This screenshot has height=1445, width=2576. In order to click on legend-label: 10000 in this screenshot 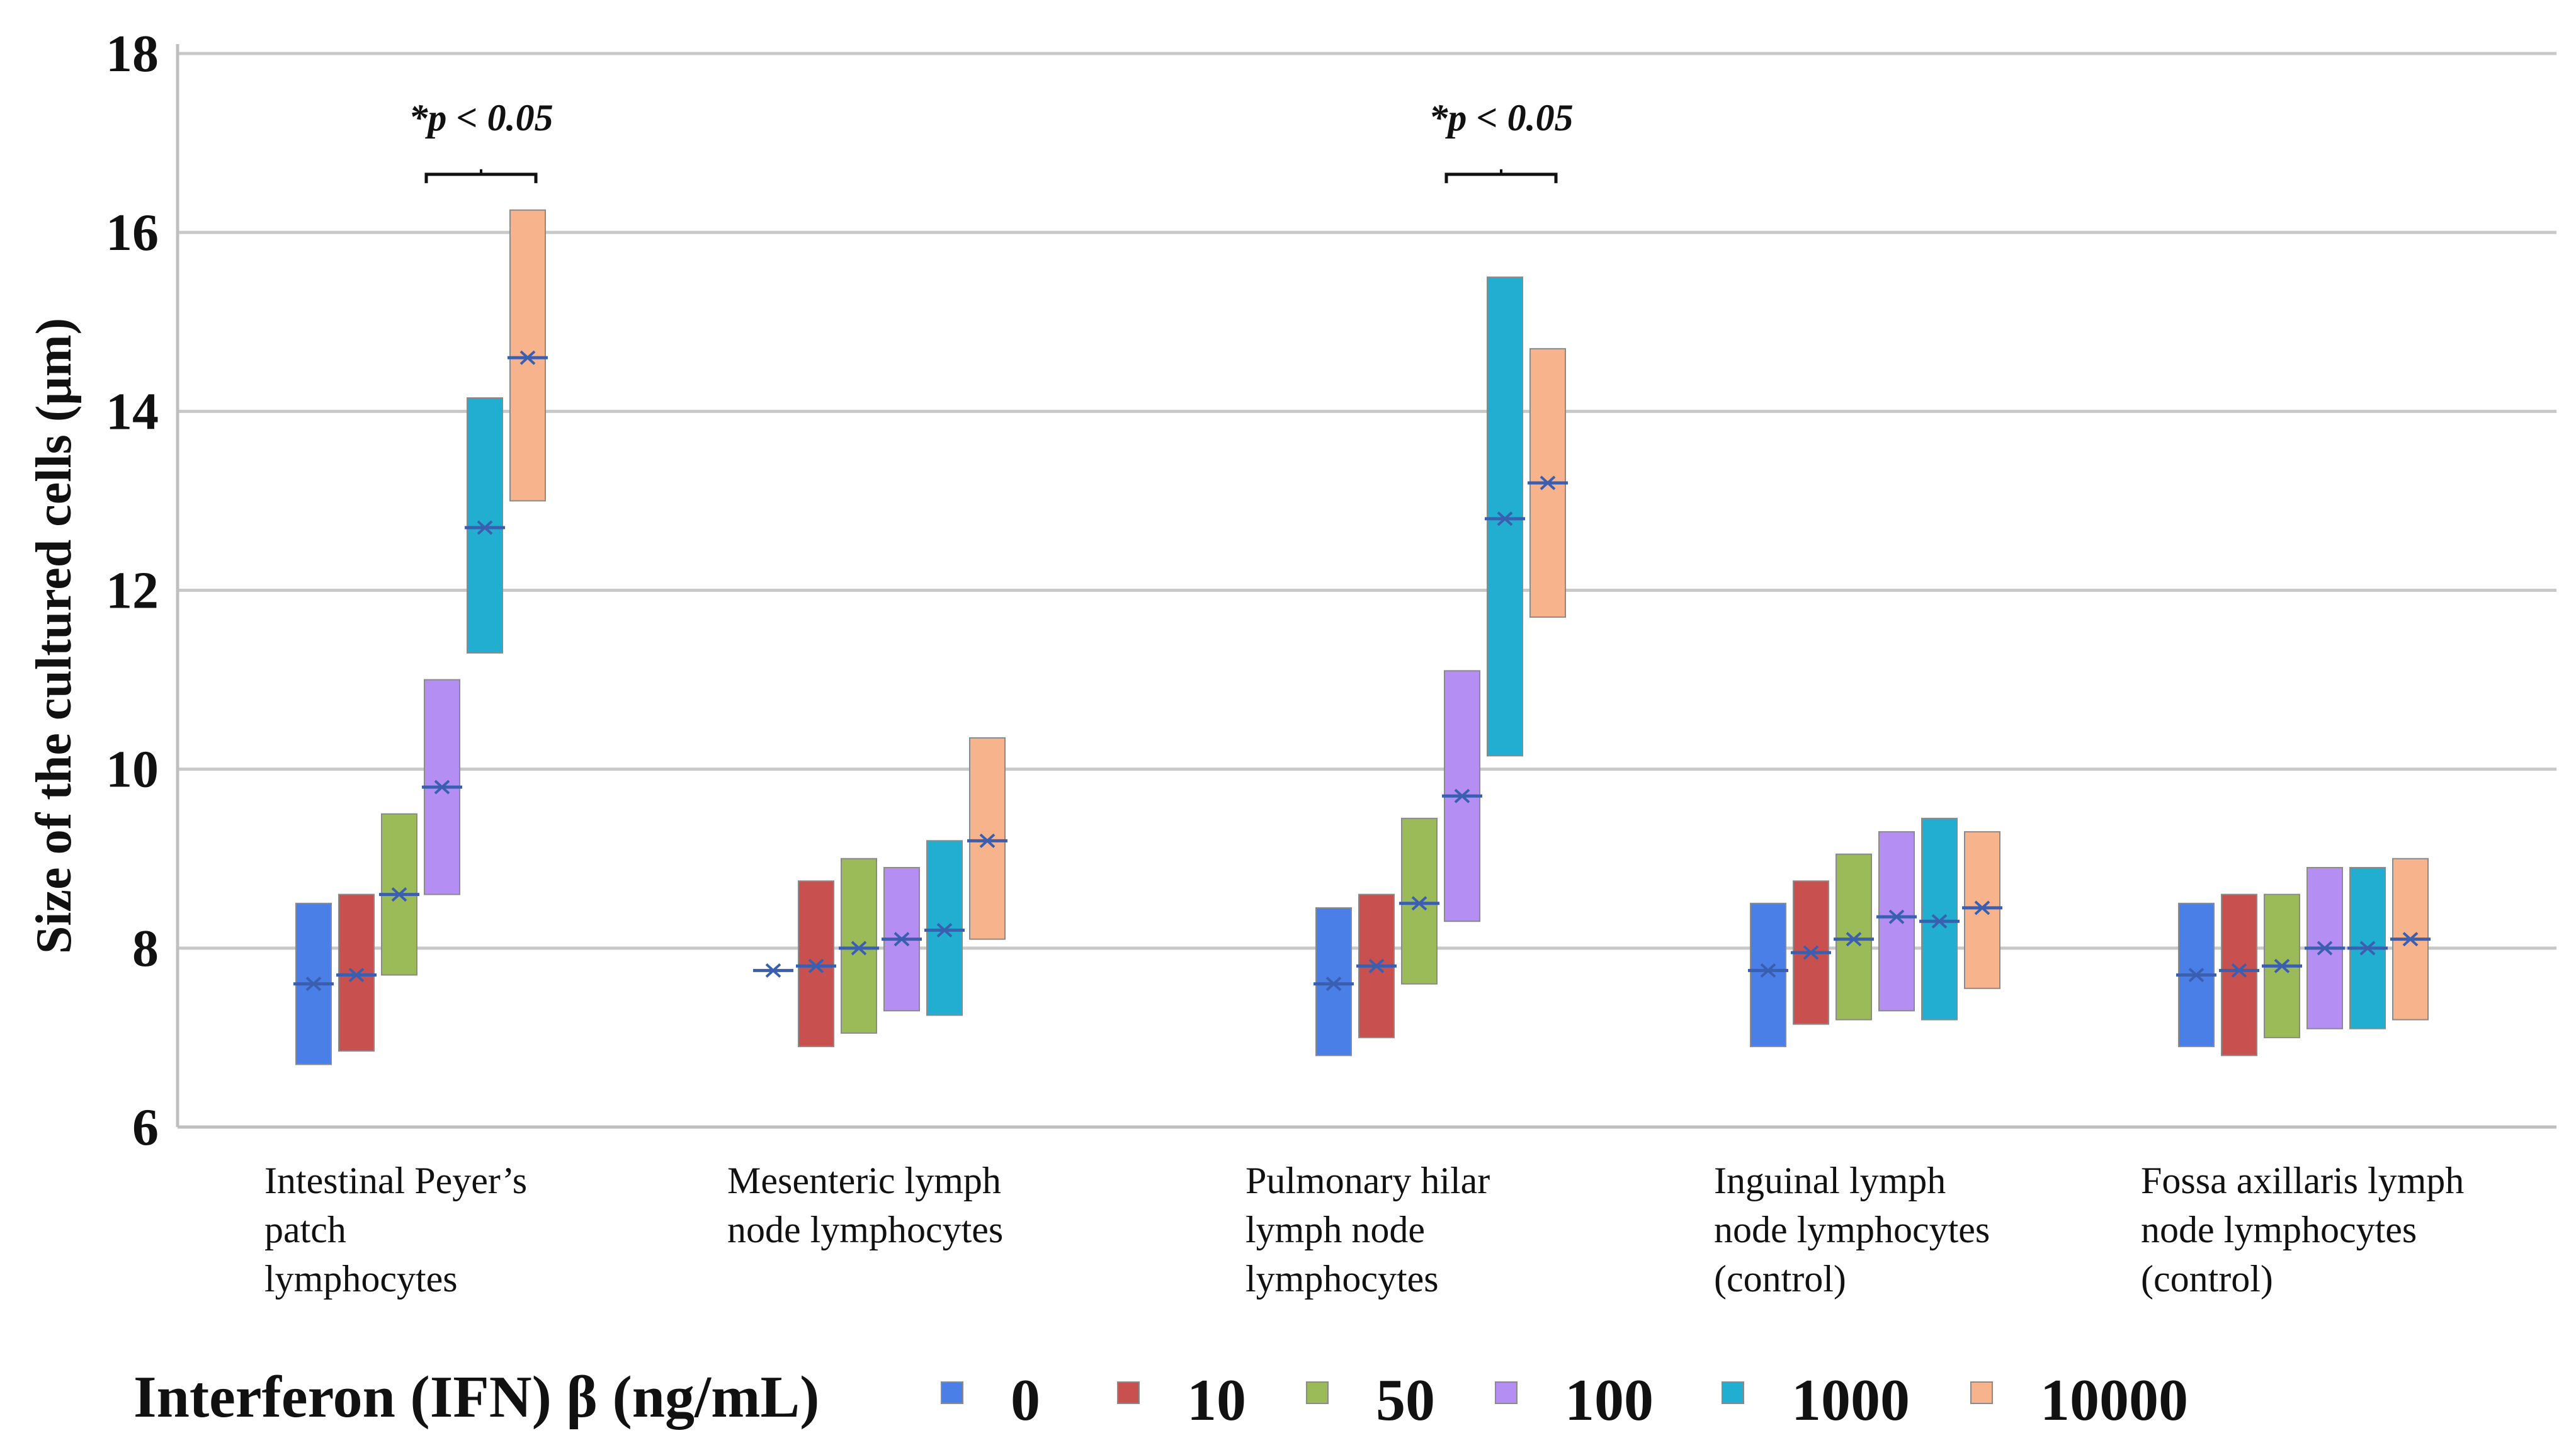, I will do `click(2114, 1400)`.